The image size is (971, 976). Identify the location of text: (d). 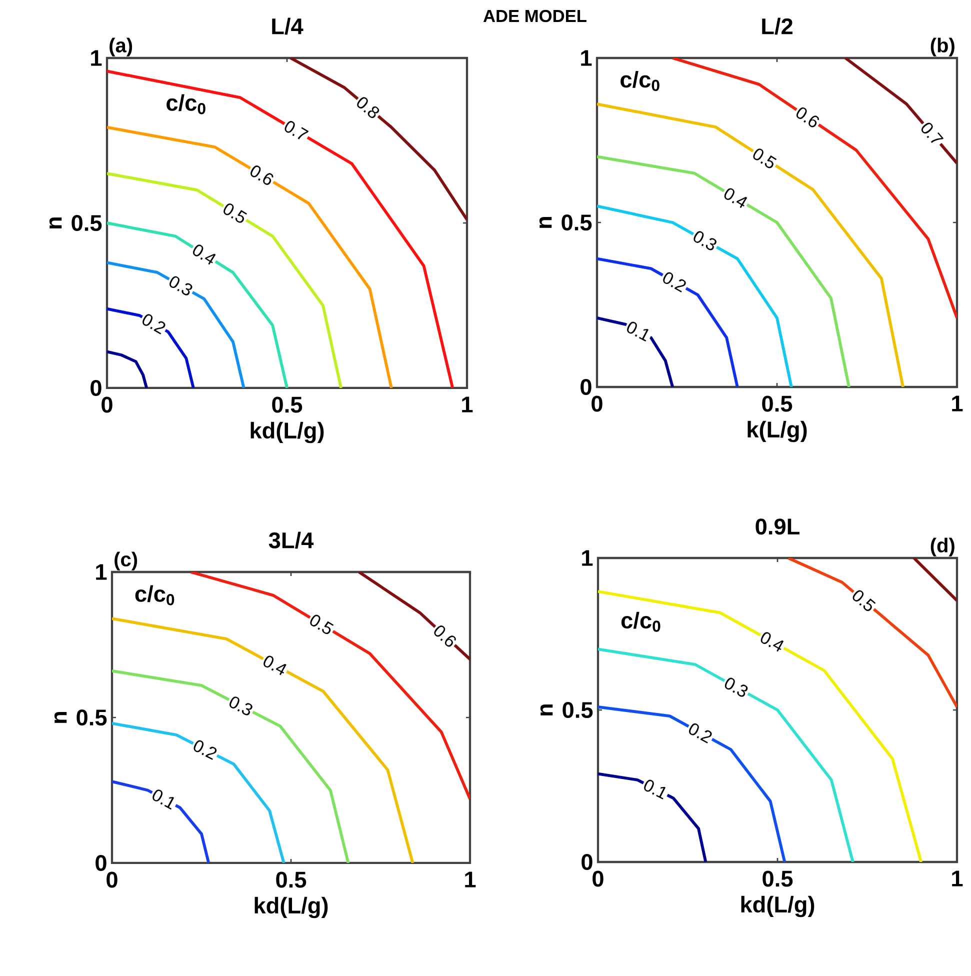
(942, 547).